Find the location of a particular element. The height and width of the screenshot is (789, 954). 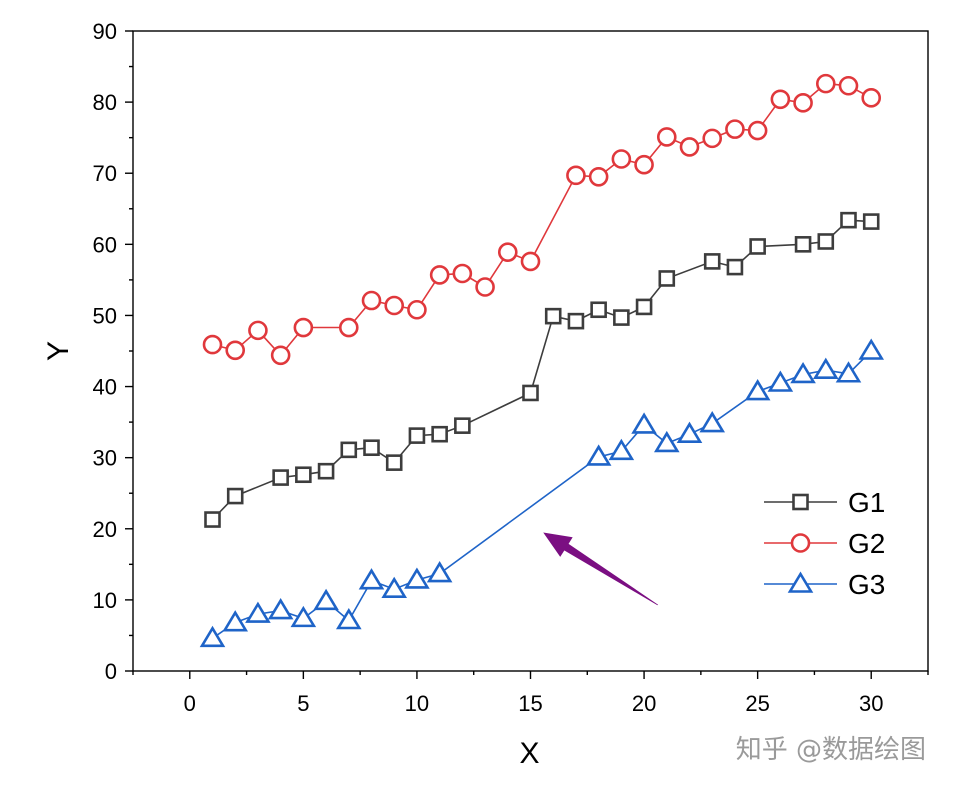

x-tick-label: 5 is located at coordinates (303, 703).